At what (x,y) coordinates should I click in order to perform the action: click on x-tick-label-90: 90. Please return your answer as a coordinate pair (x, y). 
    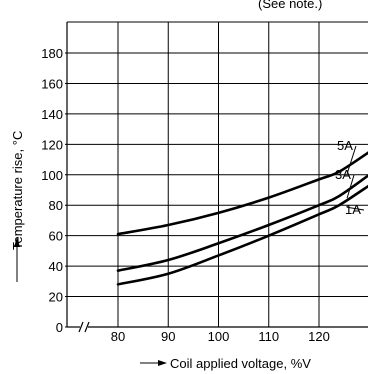
    Looking at the image, I should click on (168, 336).